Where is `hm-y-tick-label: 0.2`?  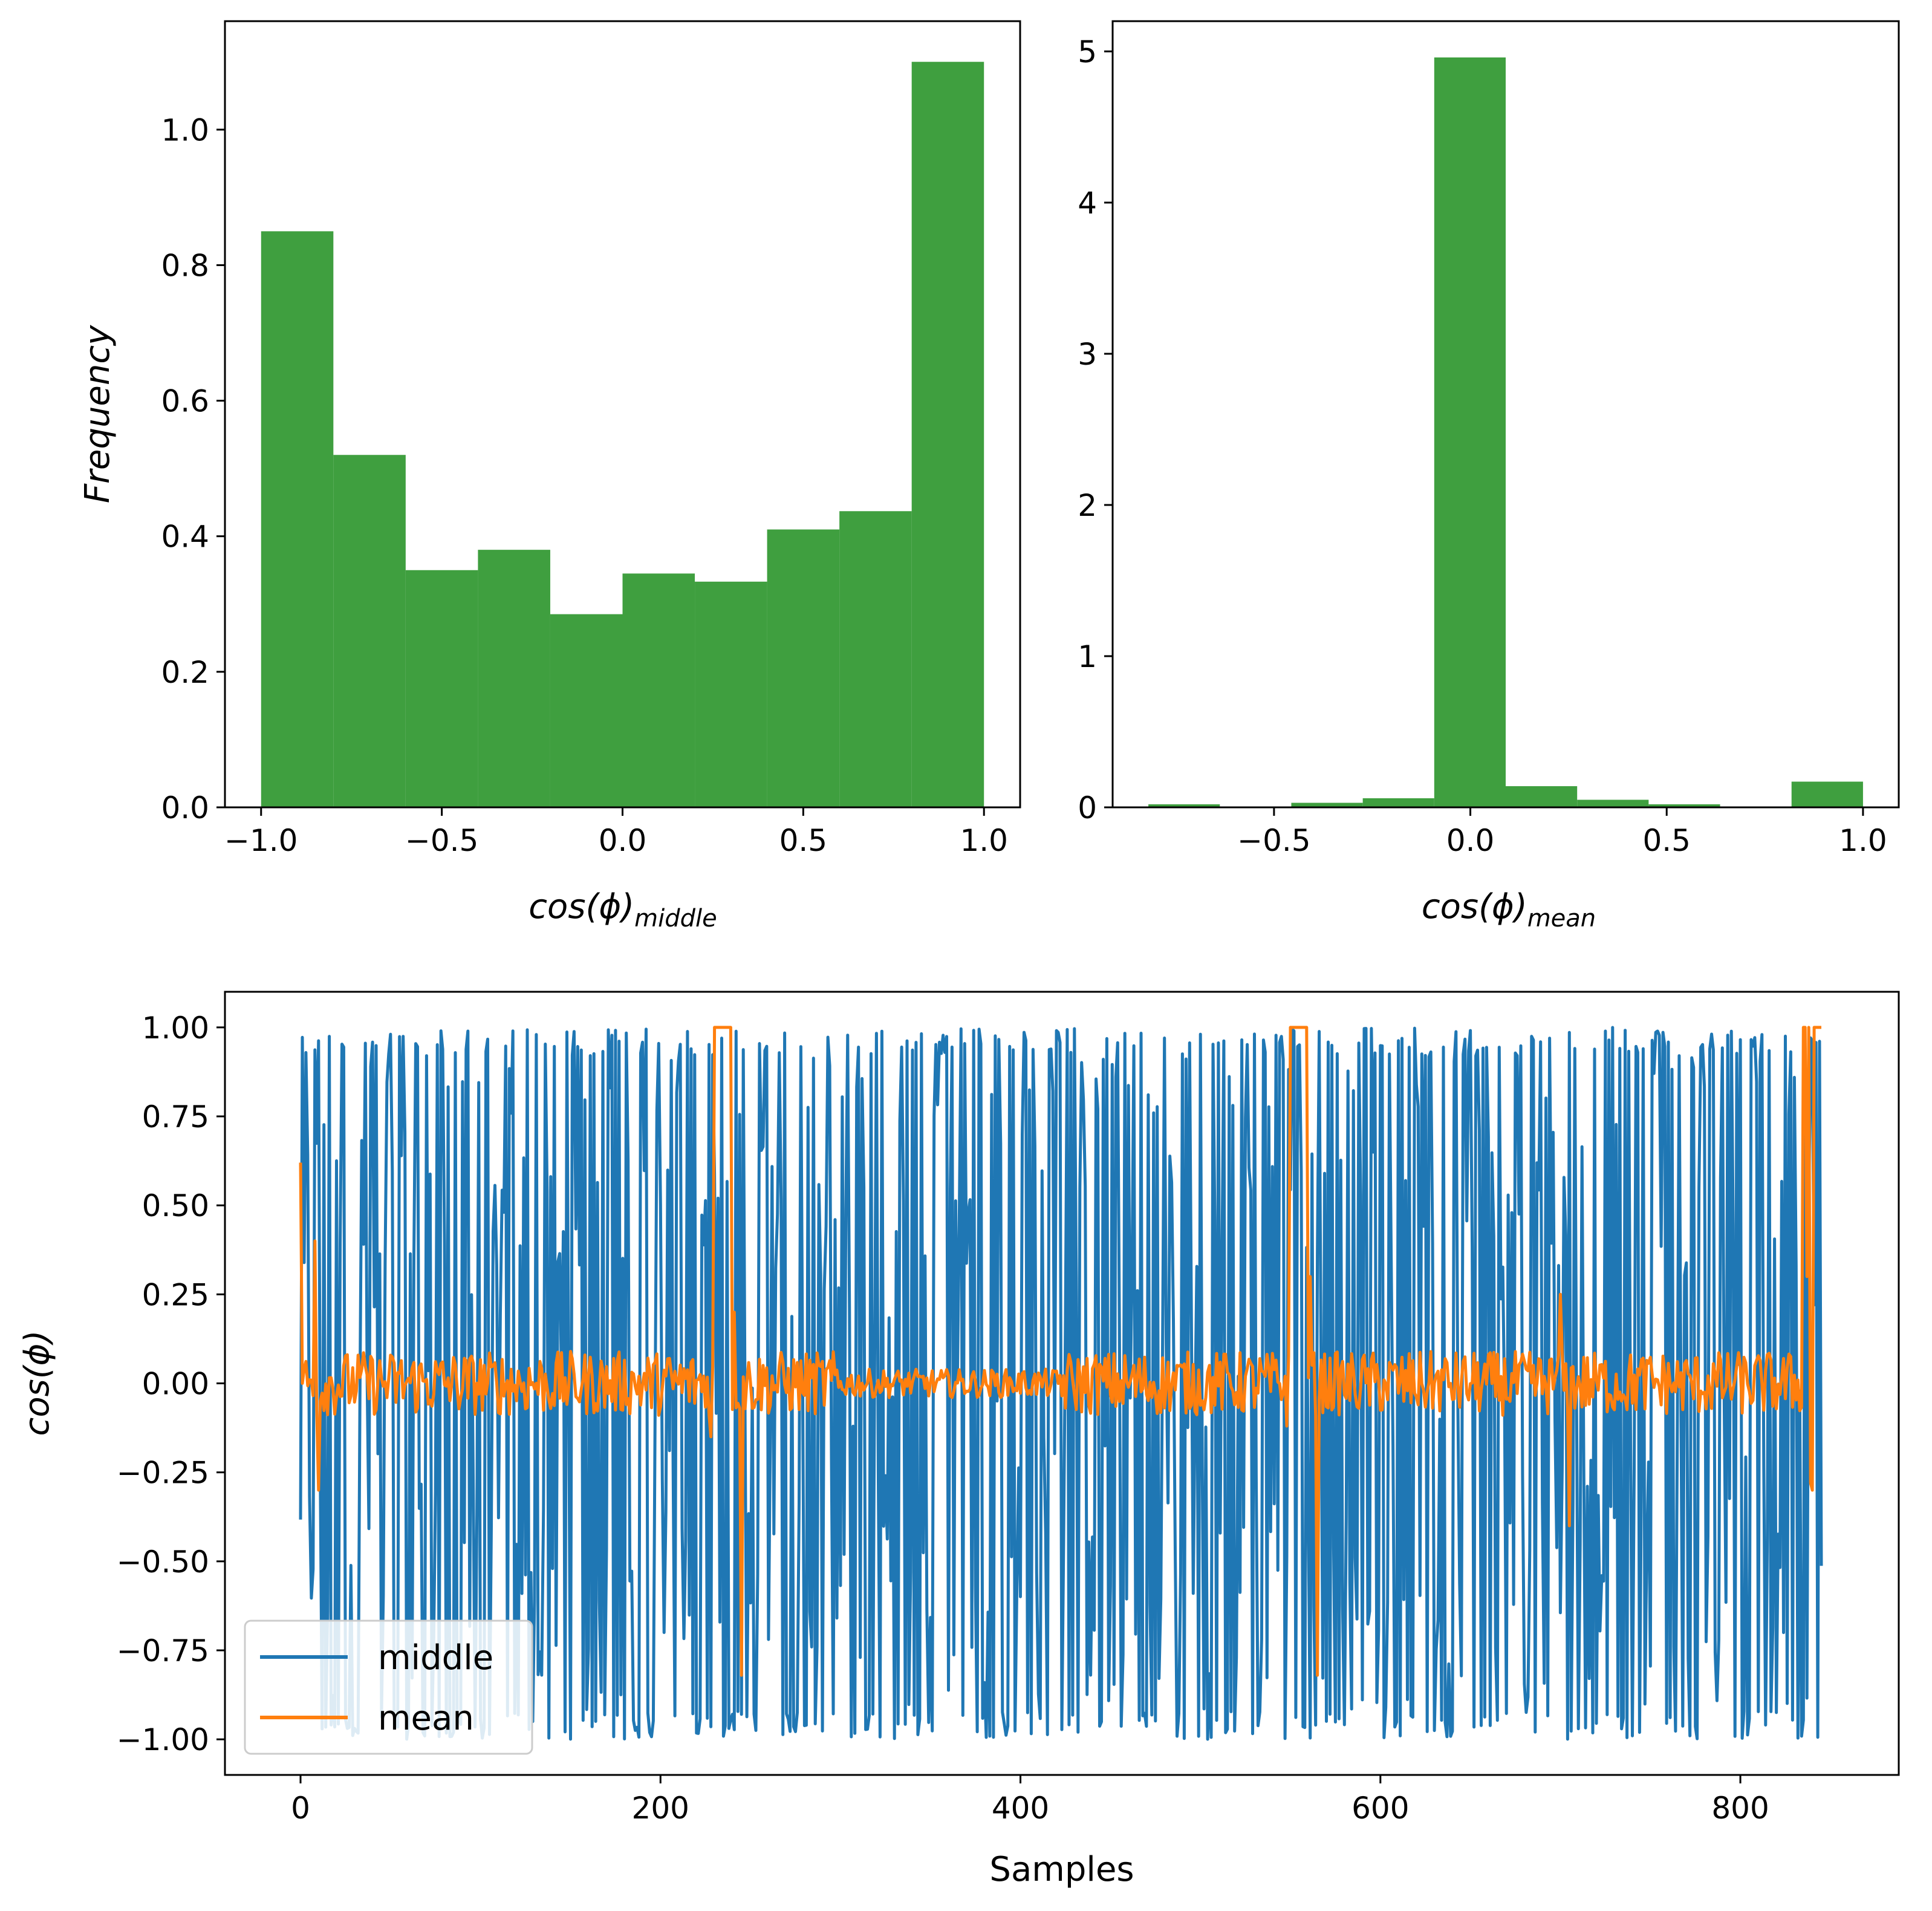
hm-y-tick-label: 0.2 is located at coordinates (185, 672).